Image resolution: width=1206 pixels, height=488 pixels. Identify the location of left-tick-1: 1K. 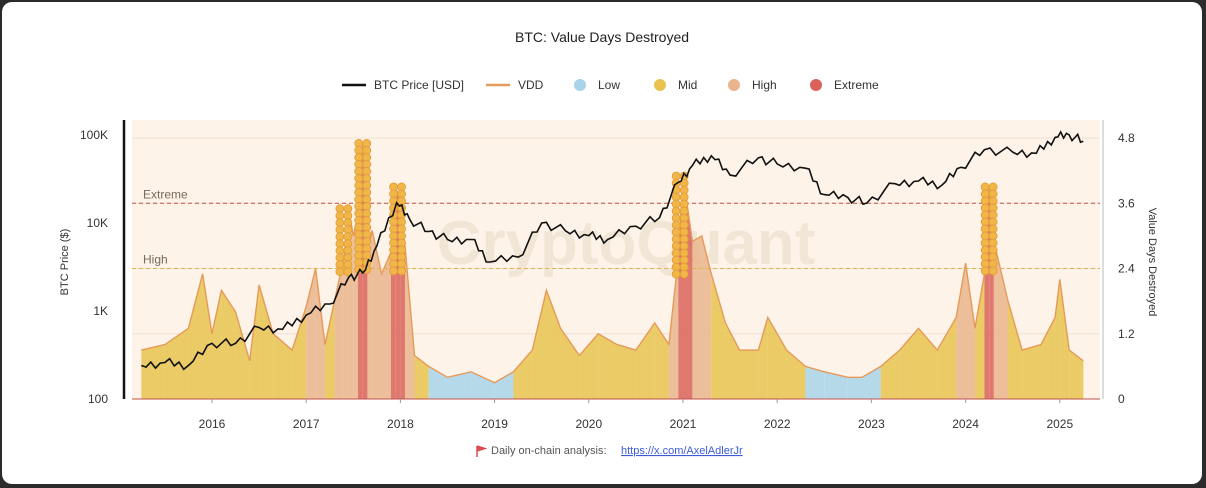
(100, 311).